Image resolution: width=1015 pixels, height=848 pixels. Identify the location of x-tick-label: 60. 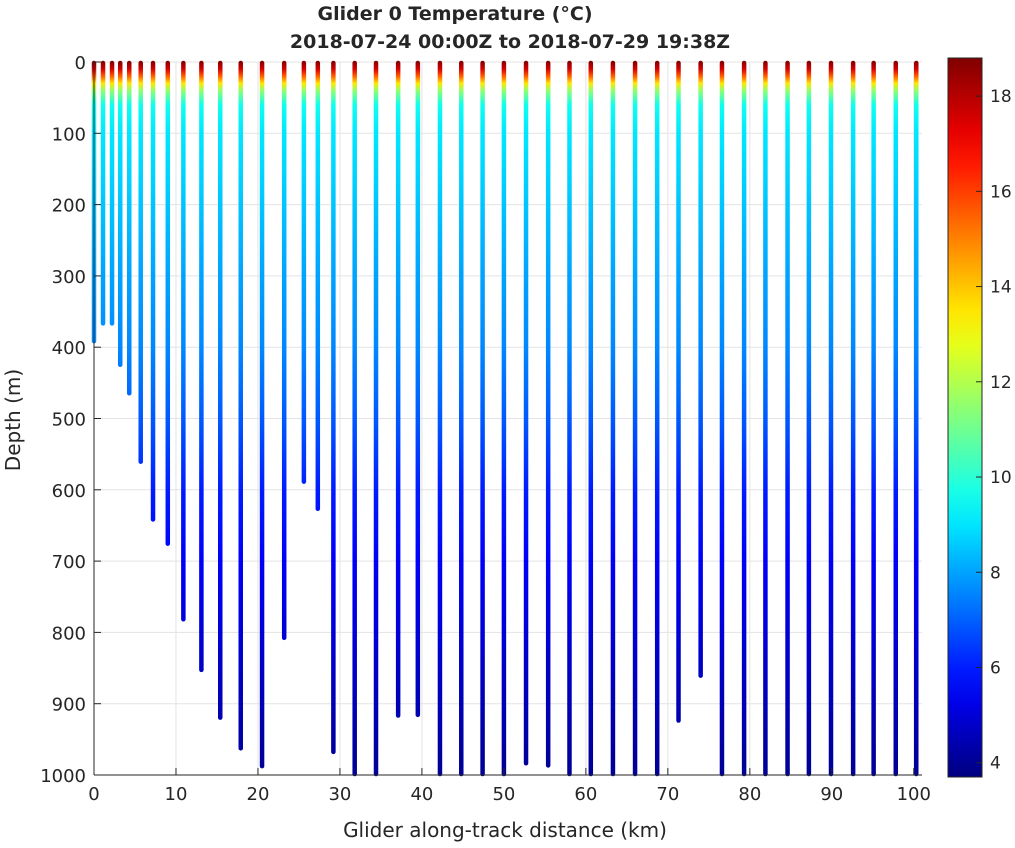
(585, 794).